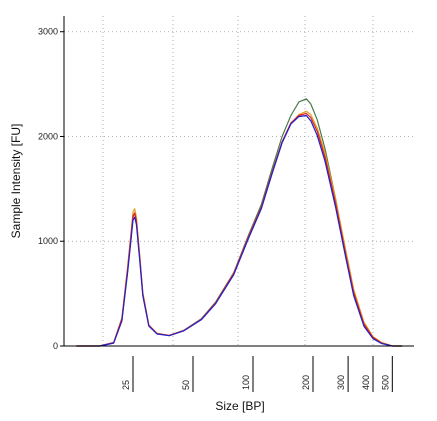  Describe the element at coordinates (385, 382) in the screenshot. I see `x-tick-label: 500` at that location.